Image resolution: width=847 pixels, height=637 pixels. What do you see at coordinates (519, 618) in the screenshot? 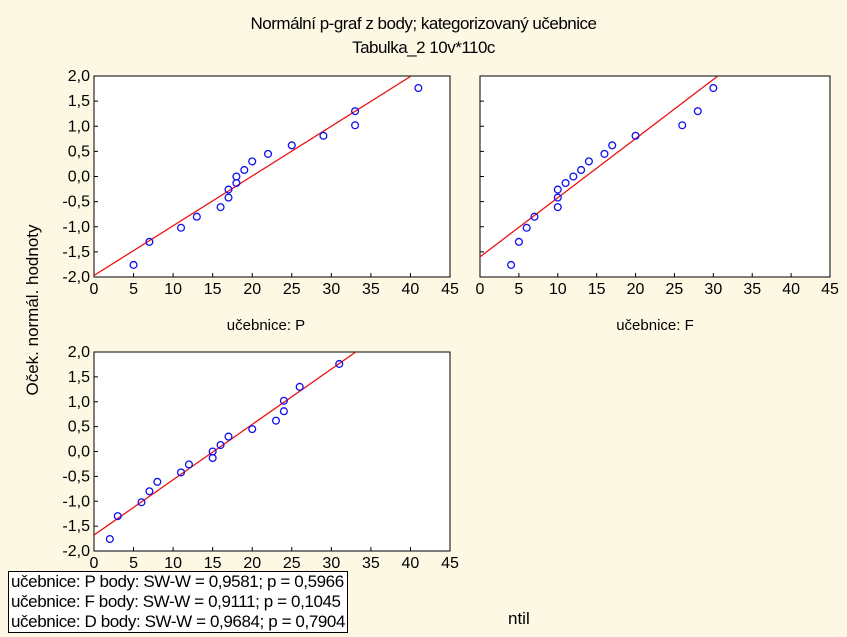
I see `stats-tail-text: ntil` at bounding box center [519, 618].